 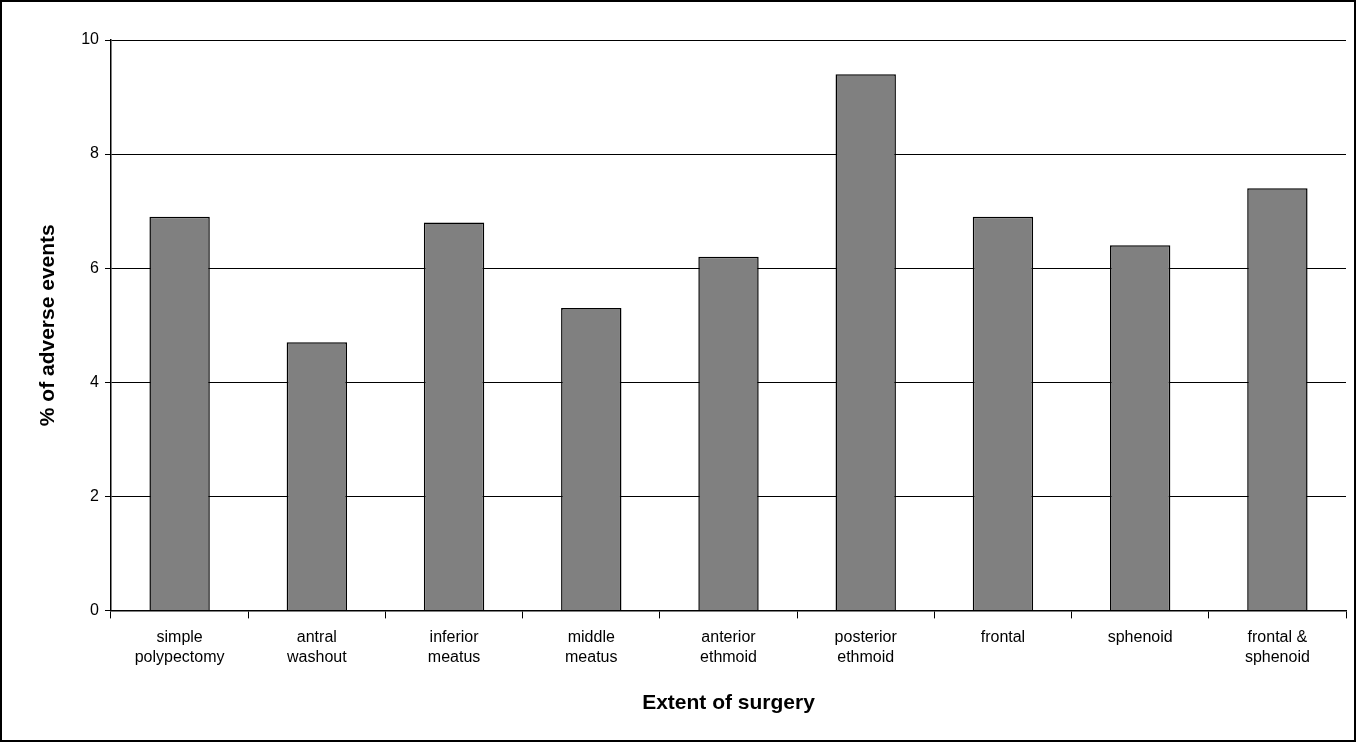 I want to click on y-tick-label: 2, so click(x=95, y=495).